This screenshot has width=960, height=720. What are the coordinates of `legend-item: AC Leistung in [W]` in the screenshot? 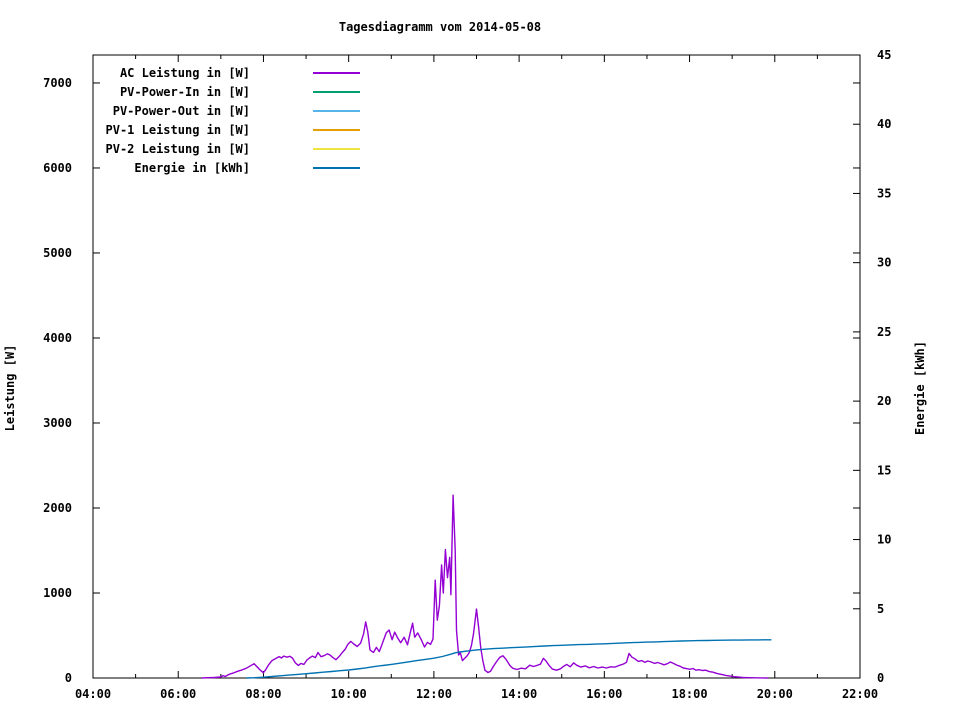 It's located at (240, 73).